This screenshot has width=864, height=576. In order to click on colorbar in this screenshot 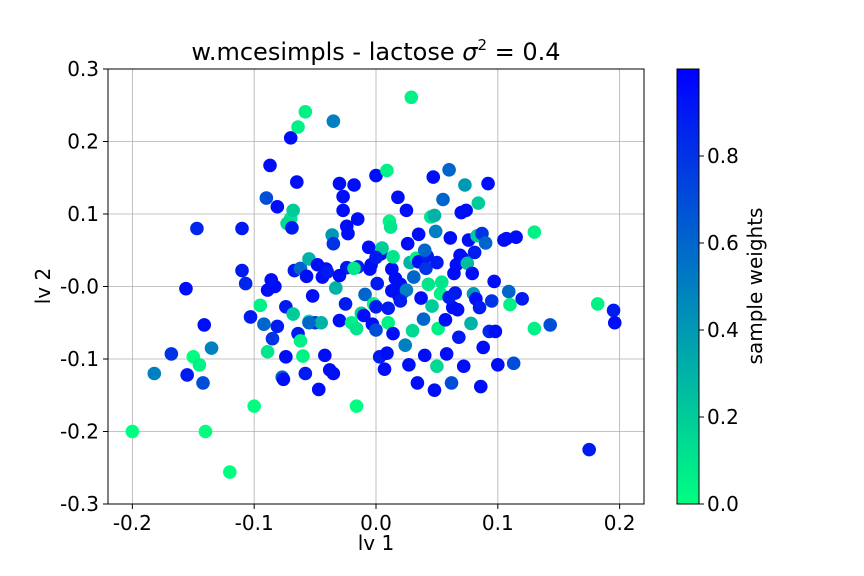, I will do `click(688, 286)`.